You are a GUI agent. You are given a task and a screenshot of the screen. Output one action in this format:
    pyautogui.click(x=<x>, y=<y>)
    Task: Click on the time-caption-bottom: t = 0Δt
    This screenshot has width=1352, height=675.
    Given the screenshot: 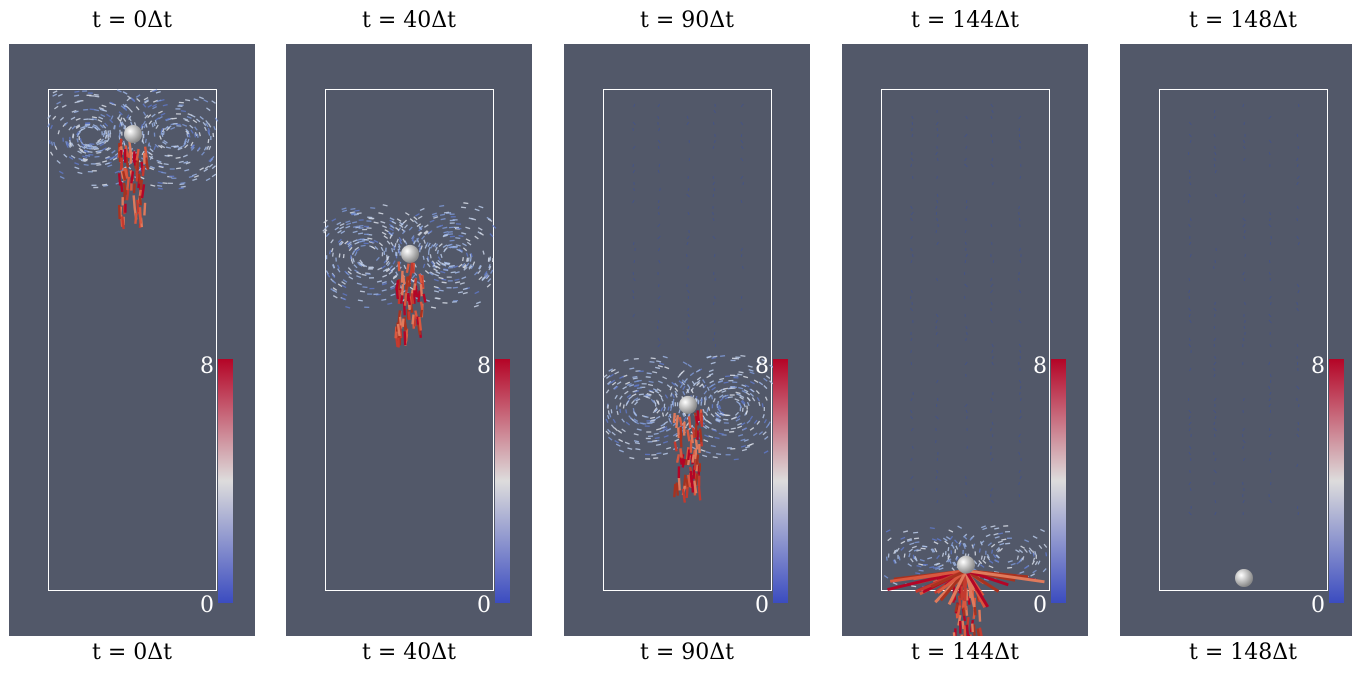 What is the action you would take?
    pyautogui.click(x=132, y=652)
    